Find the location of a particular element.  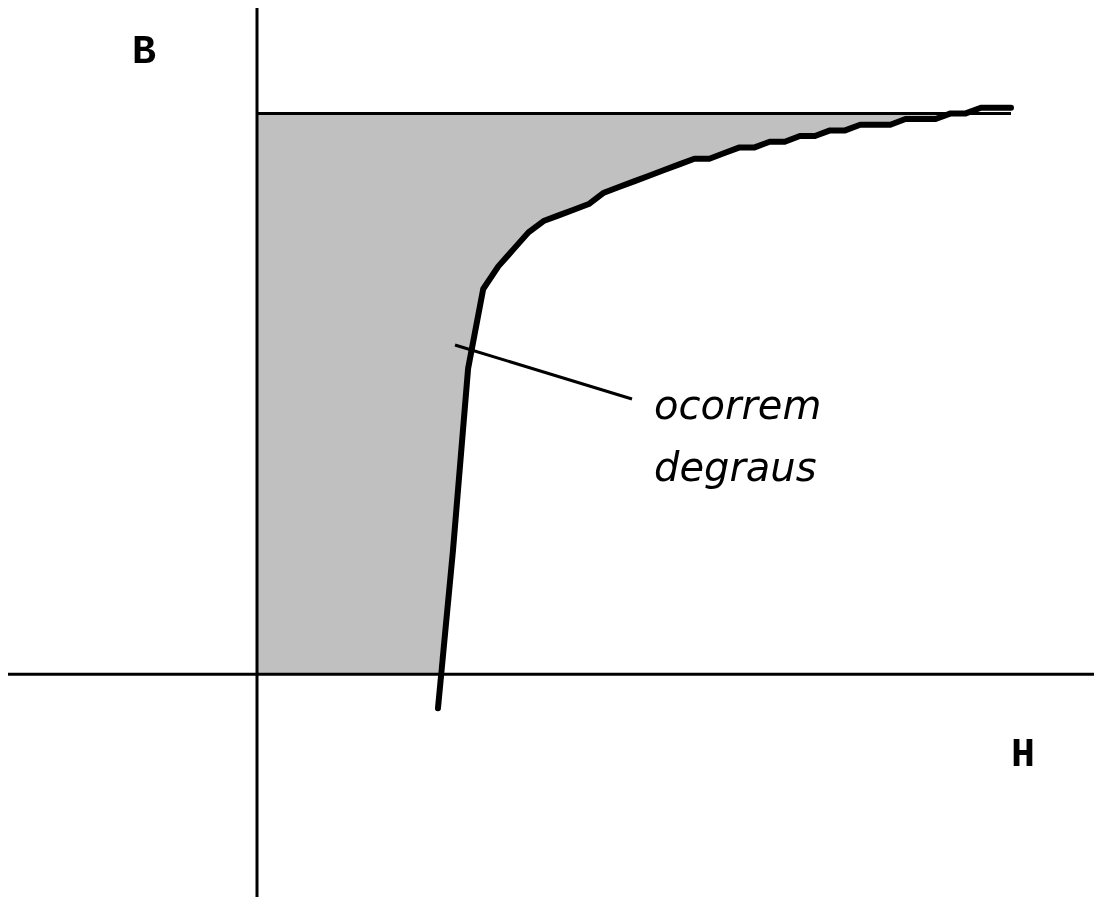

x-axis-title: H is located at coordinates (1023, 756).